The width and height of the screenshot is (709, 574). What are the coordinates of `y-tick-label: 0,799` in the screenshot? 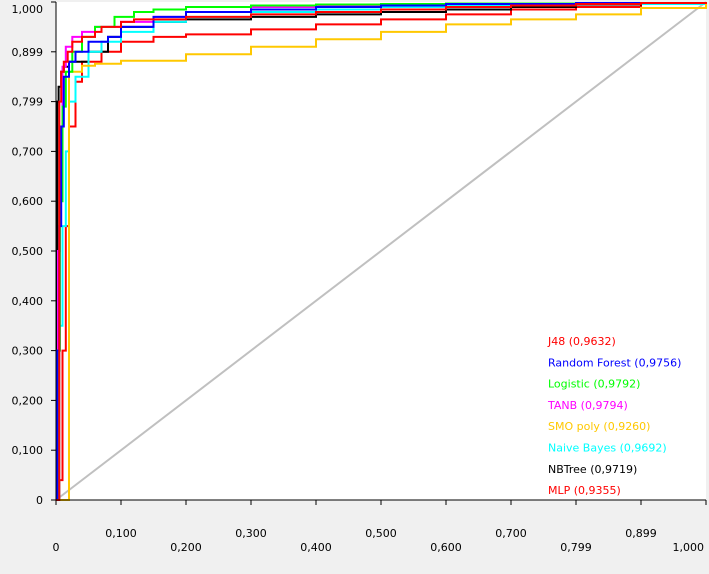 It's located at (28, 102).